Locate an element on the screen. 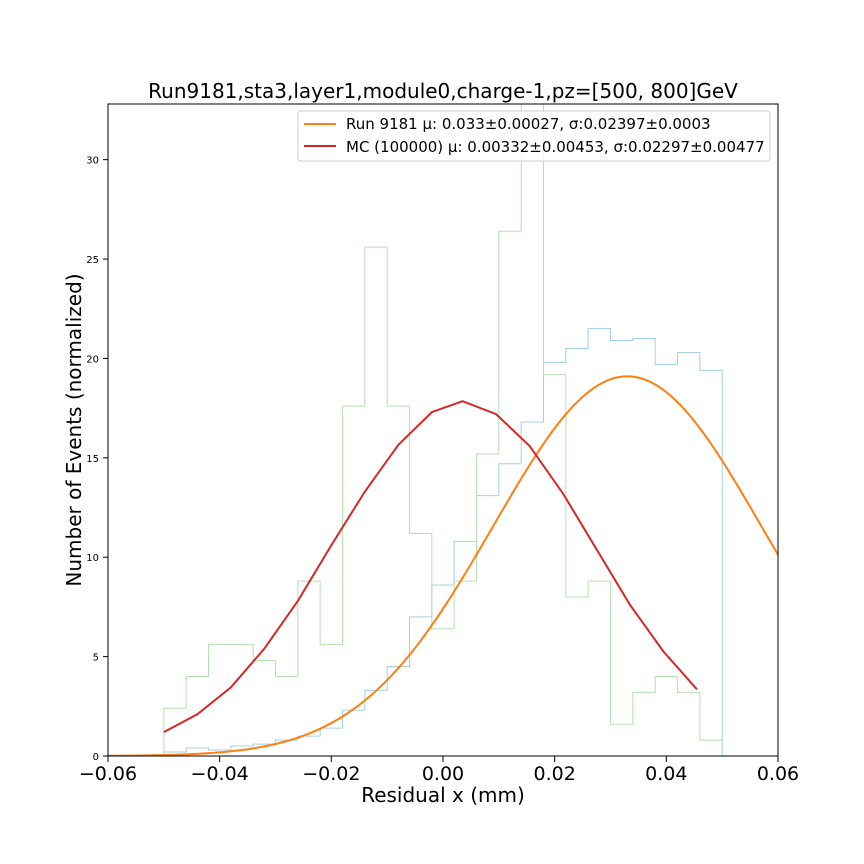 The width and height of the screenshot is (864, 864). legend-box is located at coordinates (534, 136).